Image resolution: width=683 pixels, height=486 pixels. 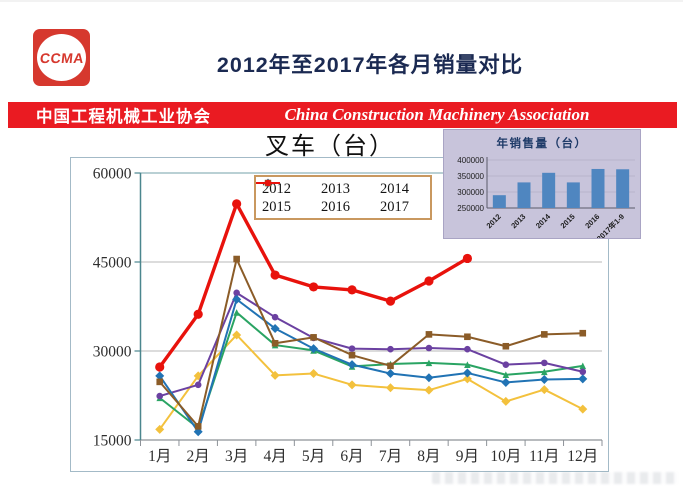 What do you see at coordinates (470, 176) in the screenshot?
I see `svg-text: 350000` at bounding box center [470, 176].